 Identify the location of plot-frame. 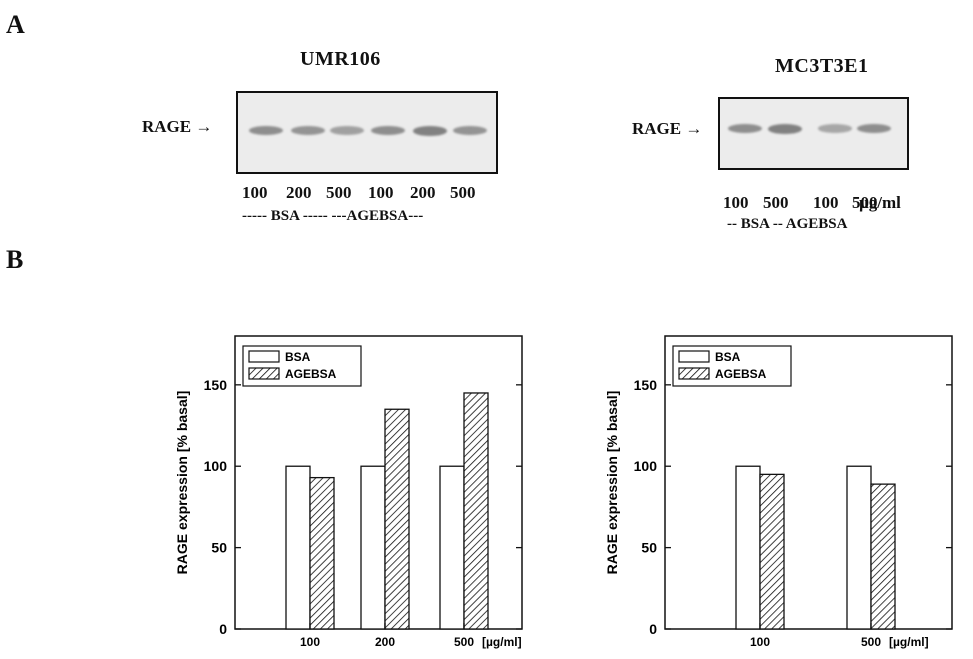
(808, 482).